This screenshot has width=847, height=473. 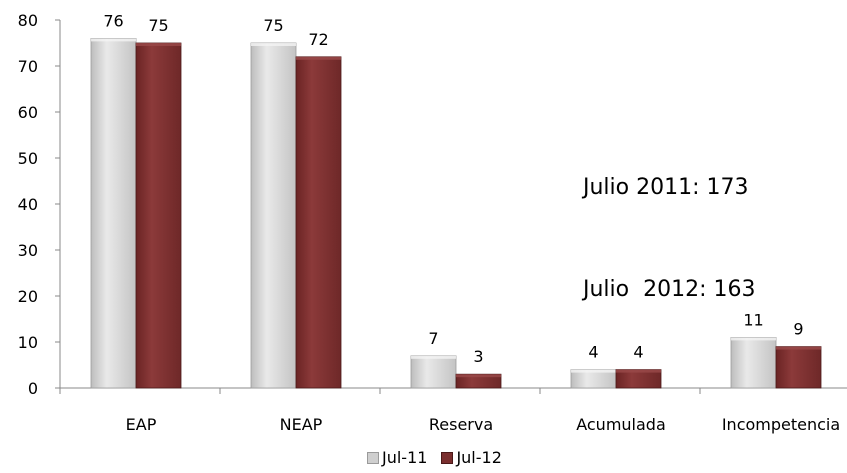 What do you see at coordinates (28, 296) in the screenshot?
I see `y-tick-label: 20` at bounding box center [28, 296].